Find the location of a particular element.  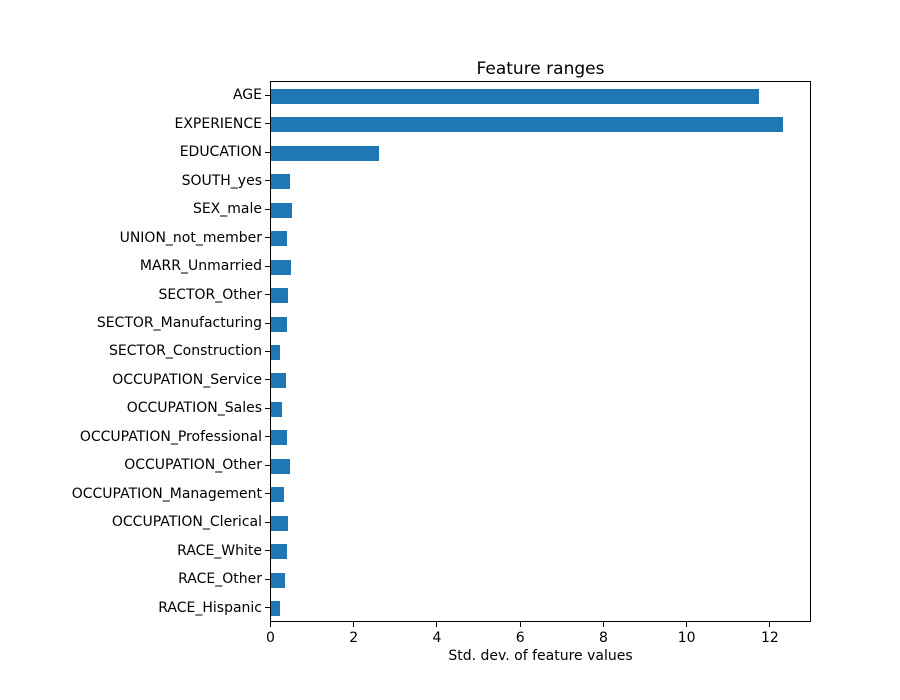

y-tick-label: SECTOR_Construction is located at coordinates (185, 351).